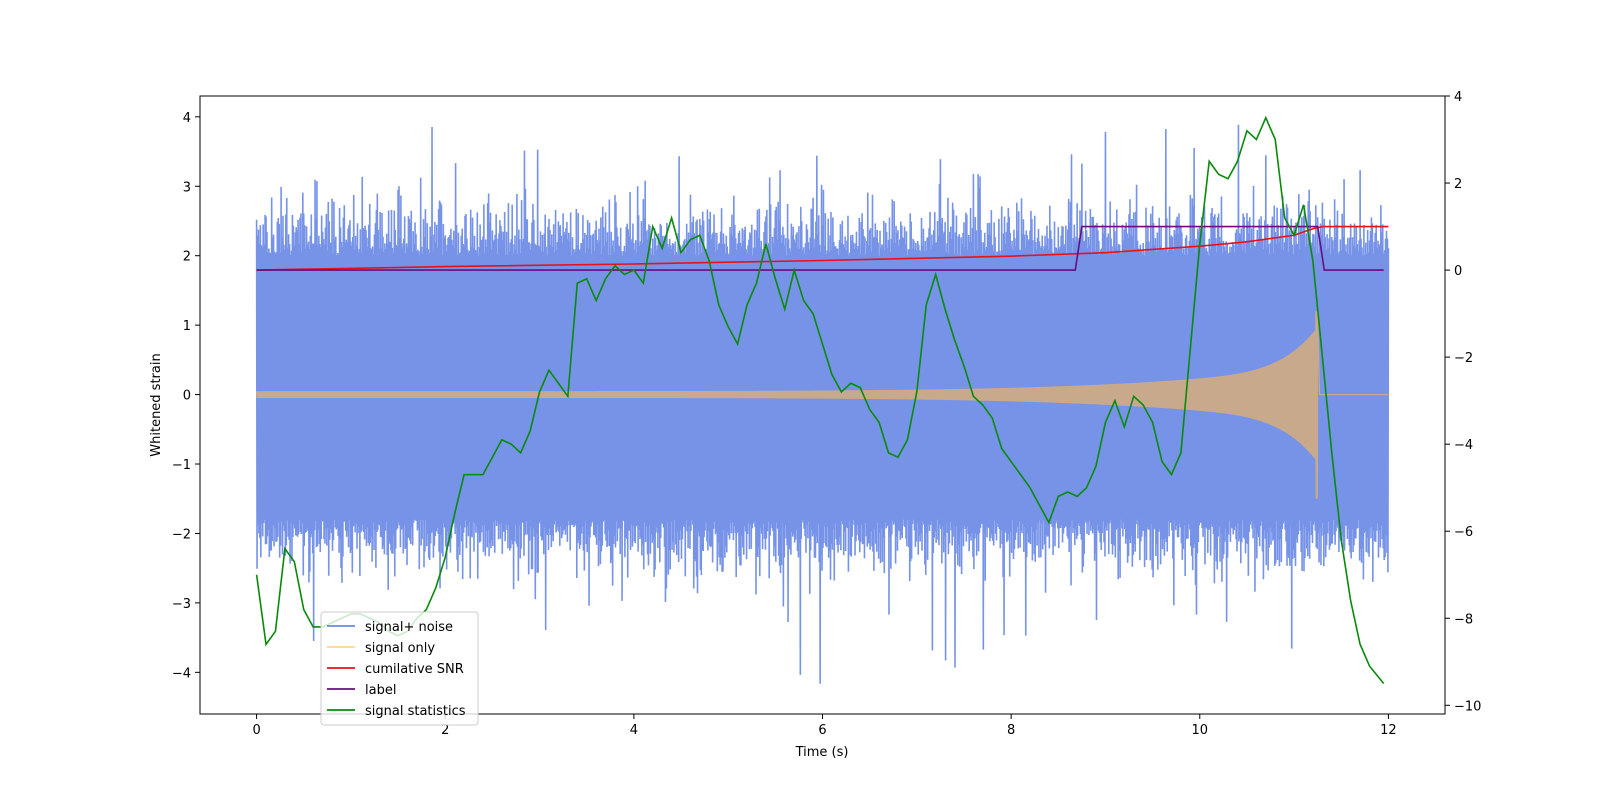 This screenshot has height=800, width=1600. I want to click on legend-box, so click(399, 668).